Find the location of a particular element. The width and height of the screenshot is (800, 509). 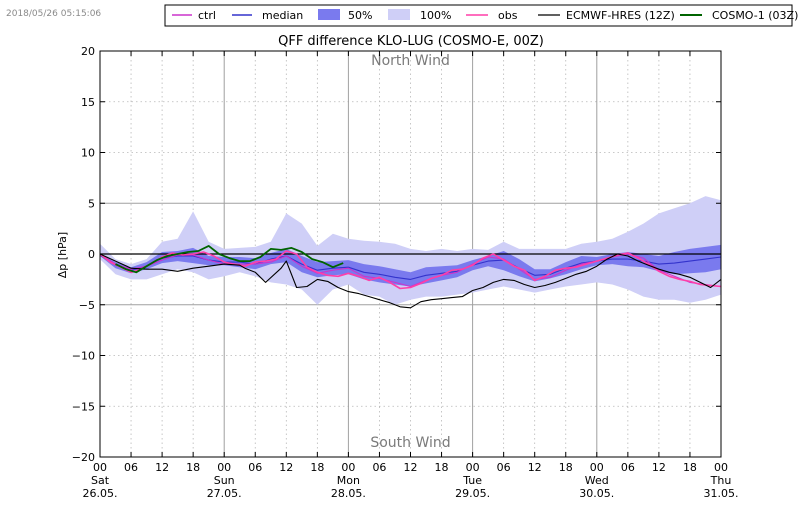

x-tick-day-120: Thu is located at coordinates (721, 480).